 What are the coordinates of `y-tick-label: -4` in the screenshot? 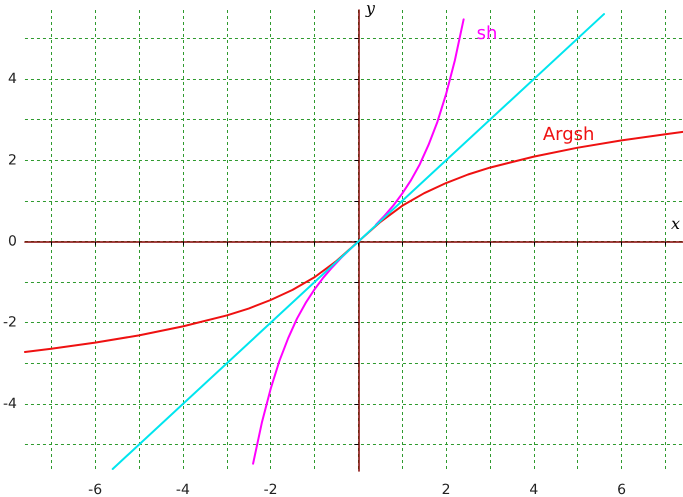 It's located at (10, 404).